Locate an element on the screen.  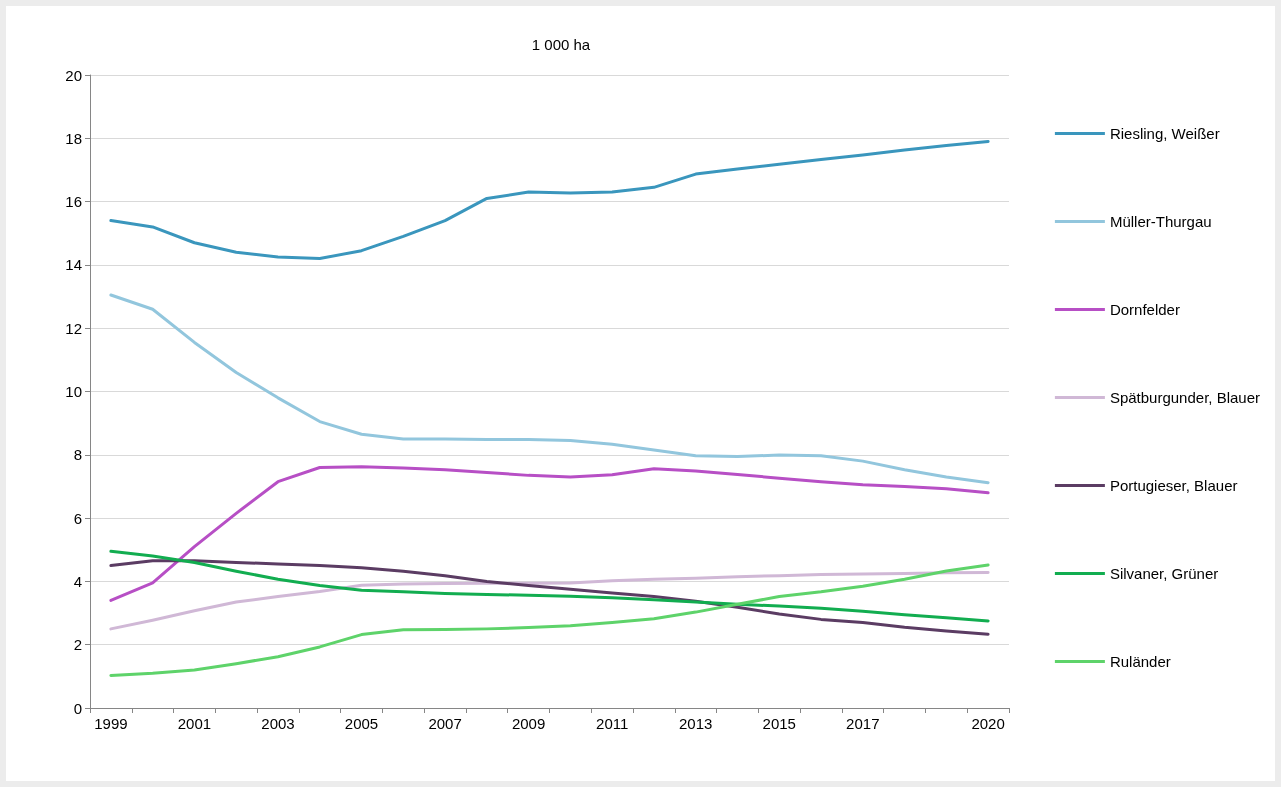
y-tick-label: 0 is located at coordinates (77, 708).